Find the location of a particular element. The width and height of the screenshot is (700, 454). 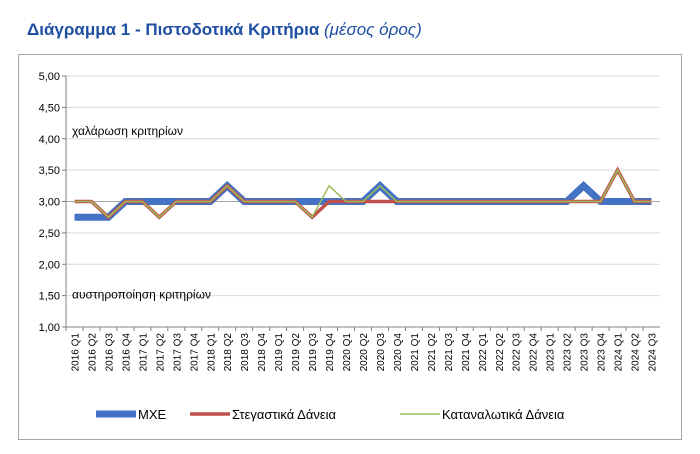

y-tick-label: 3,00 is located at coordinates (49, 203).